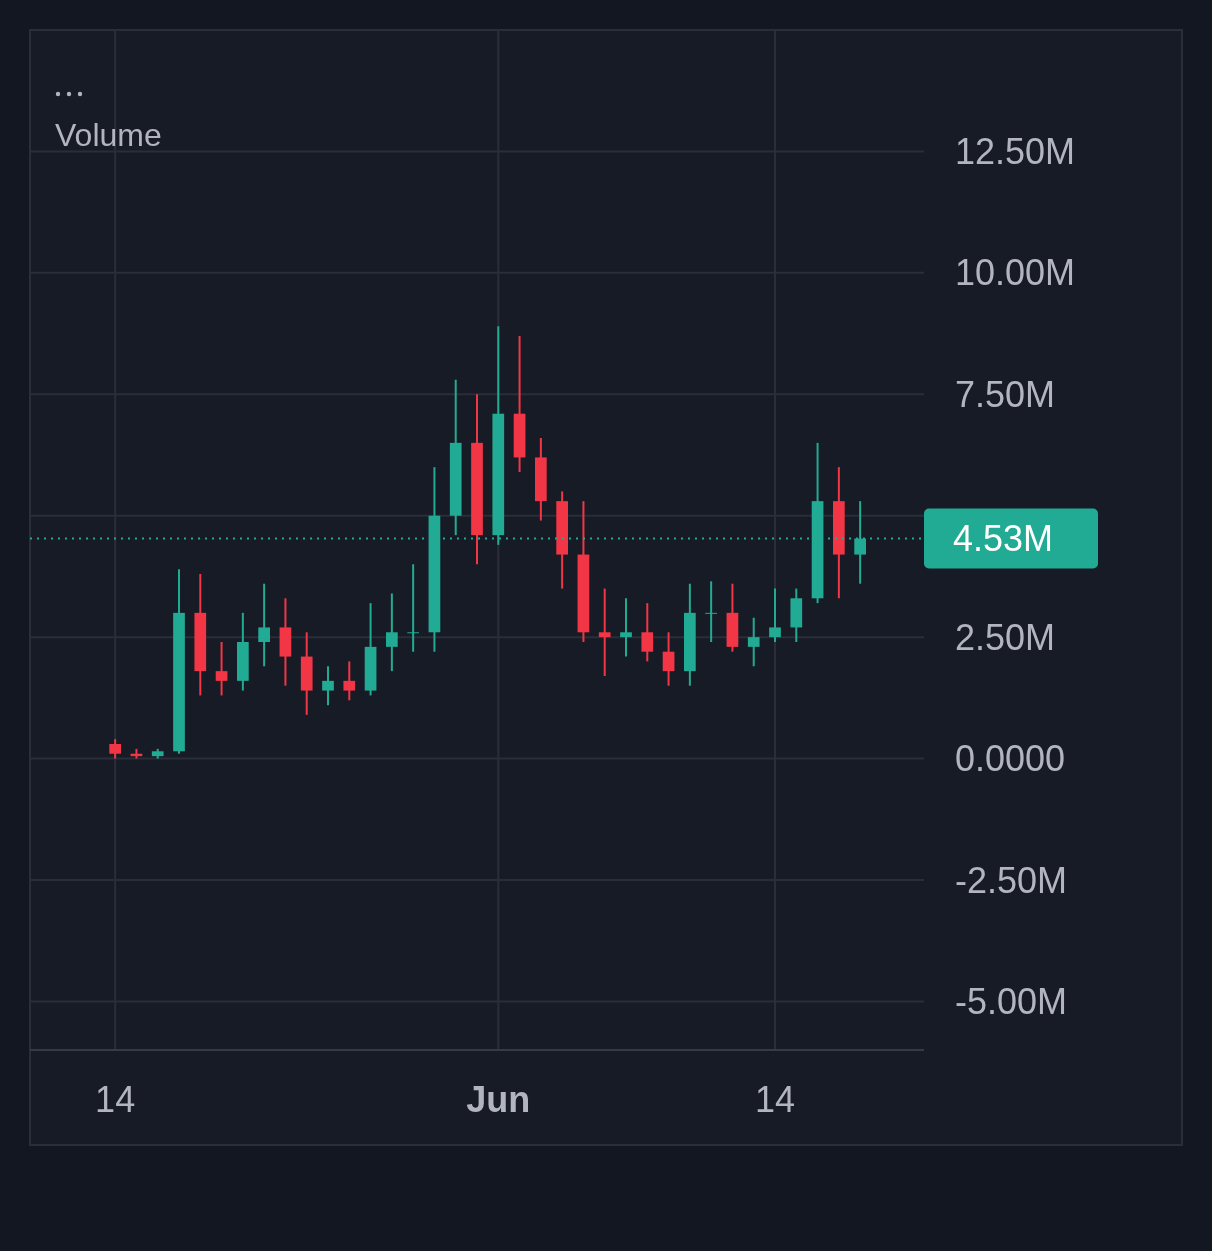  Describe the element at coordinates (1010, 759) in the screenshot. I see `y-tick-label: 0.0000` at that location.